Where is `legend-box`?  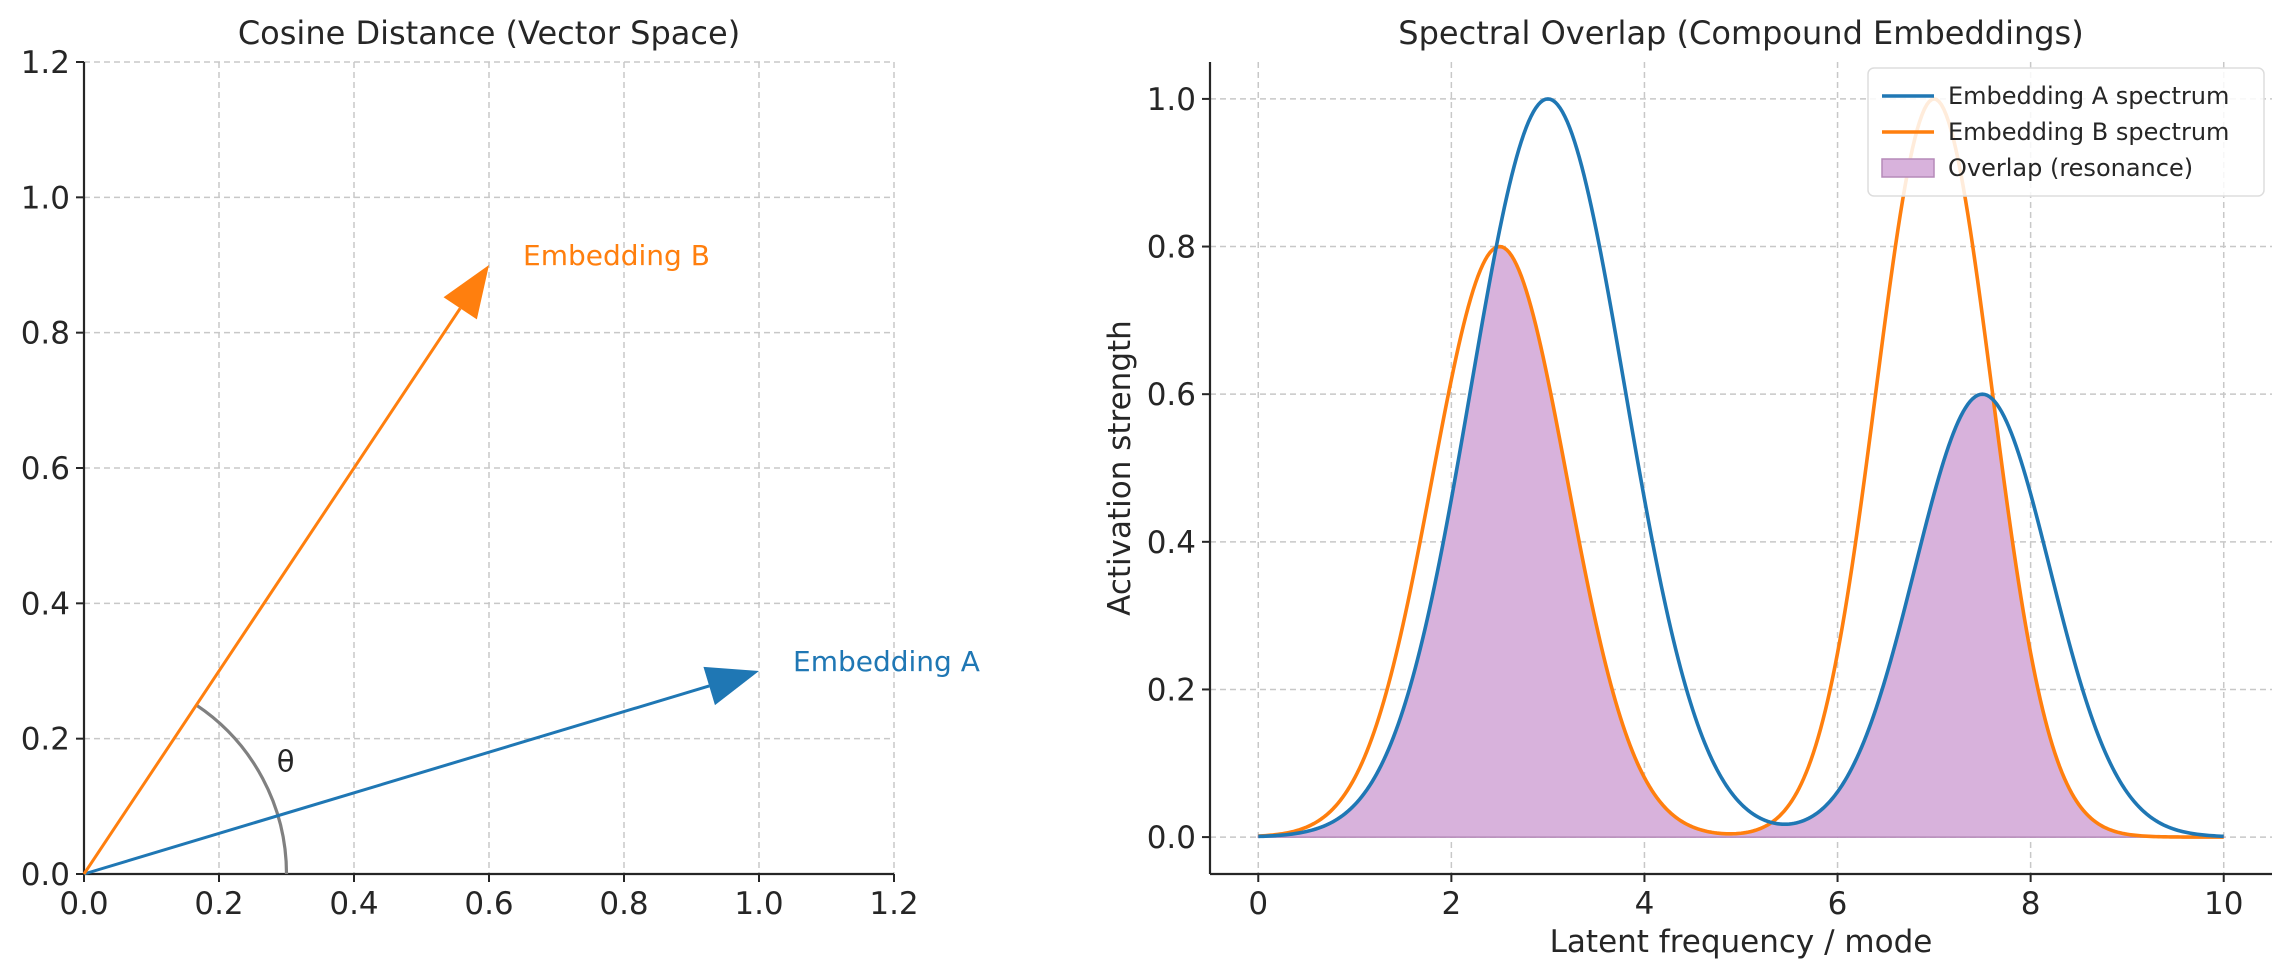 legend-box is located at coordinates (2066, 132).